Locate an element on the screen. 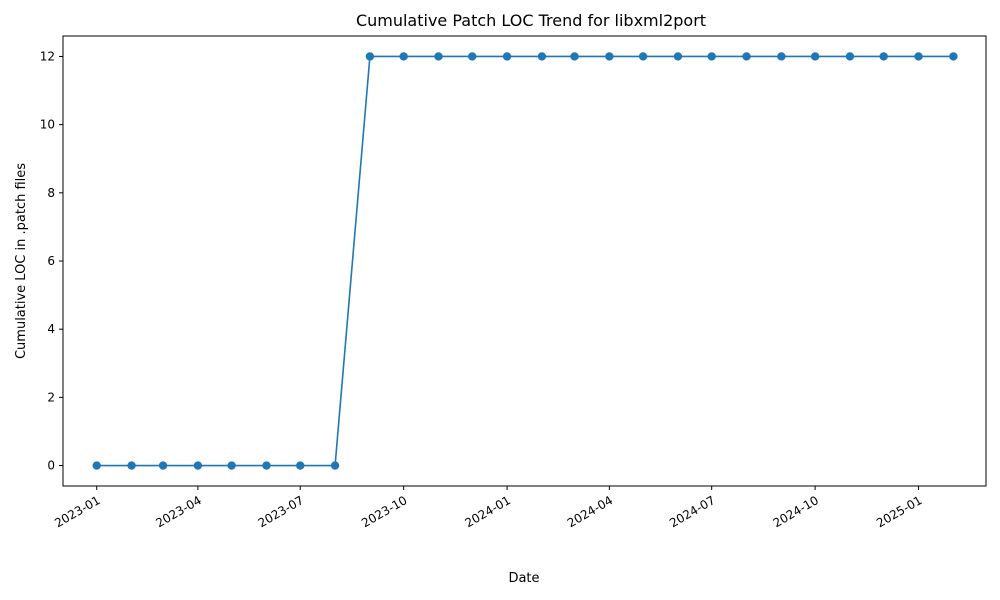 Image resolution: width=1000 pixels, height=600 pixels. x-tick-label: 2024-01 is located at coordinates (488, 511).